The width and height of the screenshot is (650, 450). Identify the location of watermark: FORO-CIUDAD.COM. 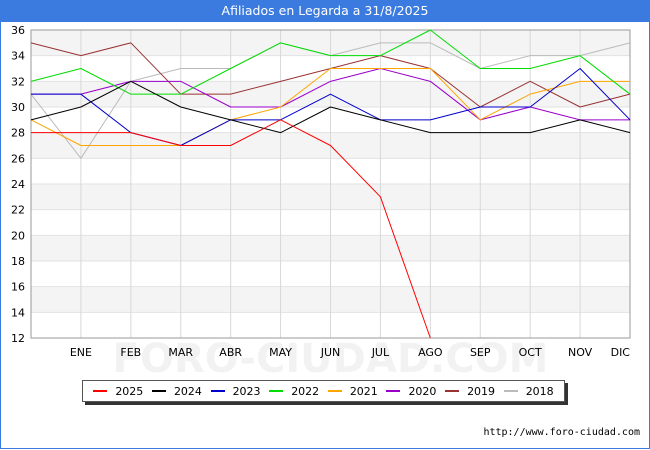
(331, 359).